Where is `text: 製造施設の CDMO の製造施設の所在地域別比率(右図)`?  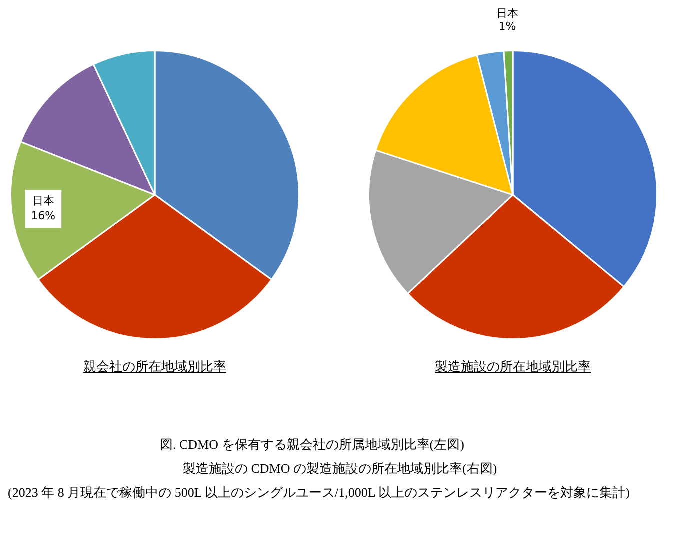
text: 製造施設の CDMO の製造施設の所在地域別比率(右図) is located at coordinates (340, 469).